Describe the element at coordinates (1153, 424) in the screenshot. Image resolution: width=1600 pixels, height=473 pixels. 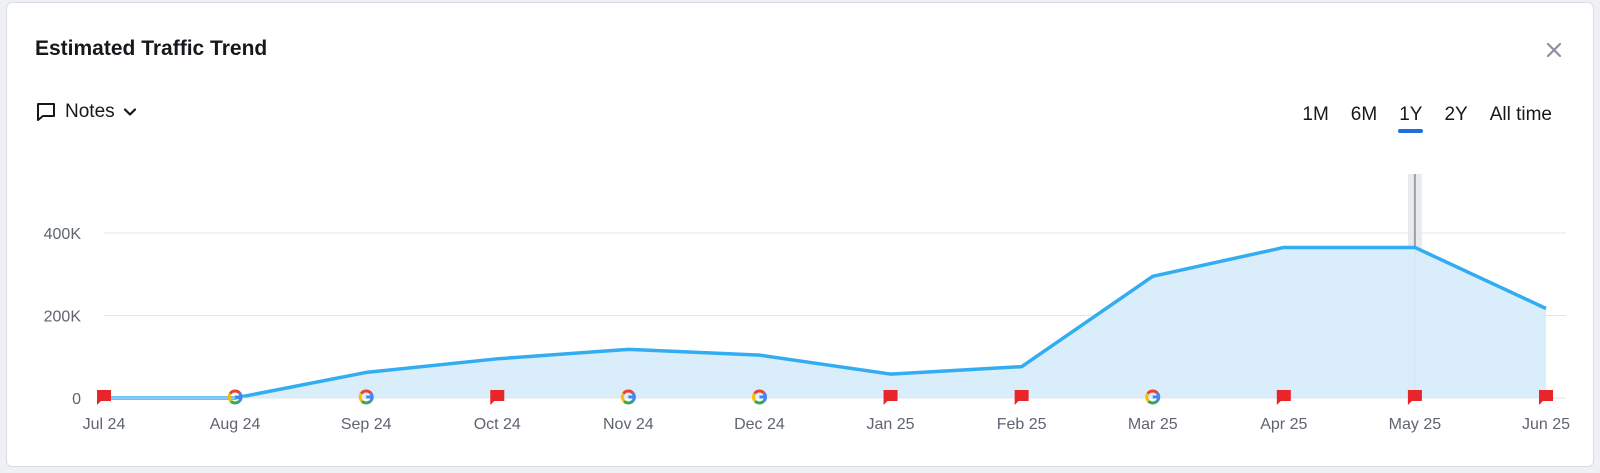
I see `x-tick-label: Mar 25` at that location.